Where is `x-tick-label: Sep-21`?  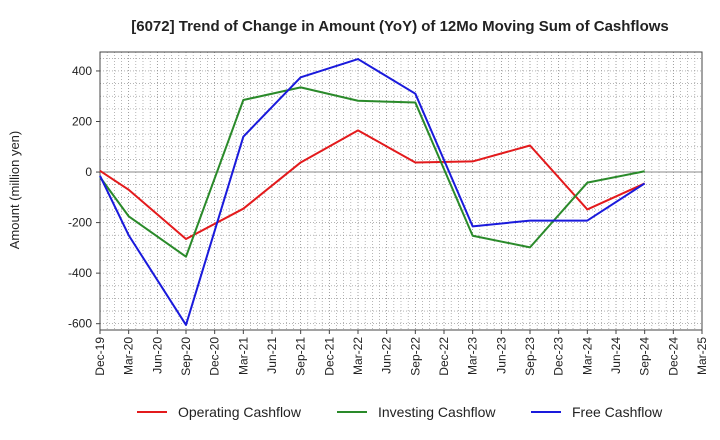
x-tick-label: Sep-21 is located at coordinates (301, 356).